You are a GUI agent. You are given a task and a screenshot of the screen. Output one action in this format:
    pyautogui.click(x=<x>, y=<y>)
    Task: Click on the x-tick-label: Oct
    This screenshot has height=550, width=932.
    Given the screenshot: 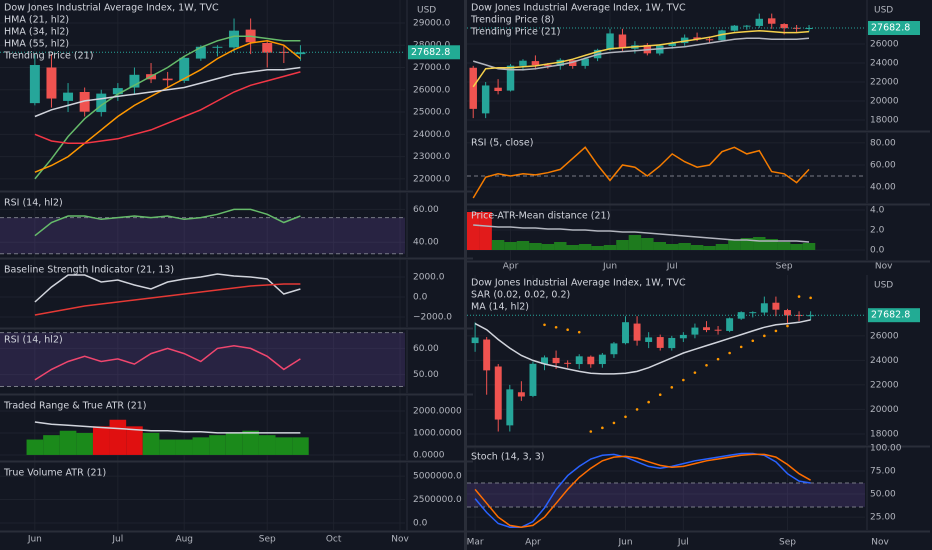 What is the action you would take?
    pyautogui.click(x=334, y=540)
    